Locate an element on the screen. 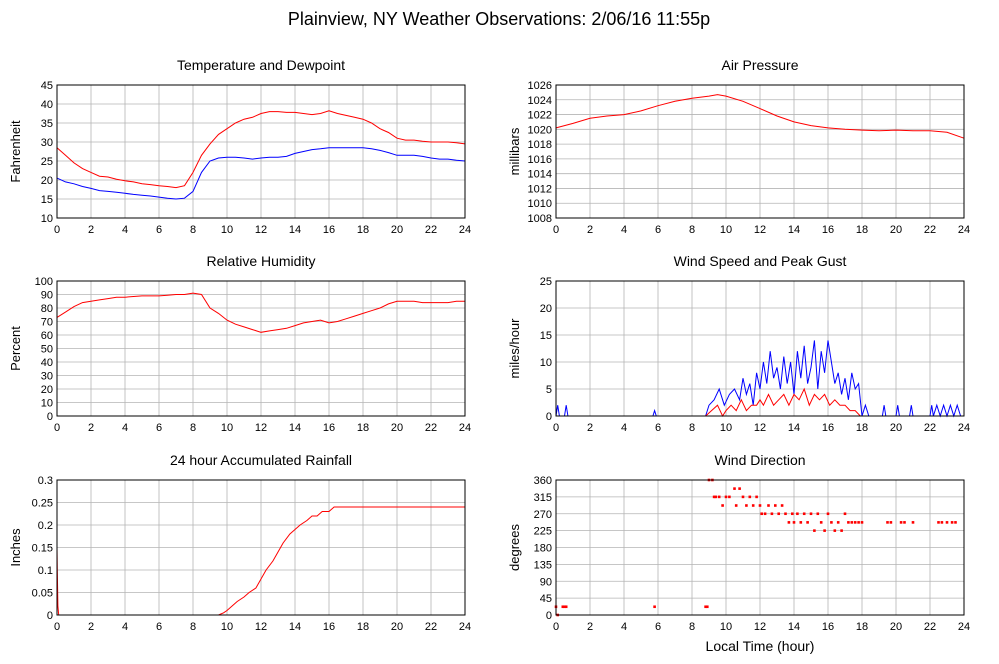  x-tick-label: 20 is located at coordinates (896, 627).